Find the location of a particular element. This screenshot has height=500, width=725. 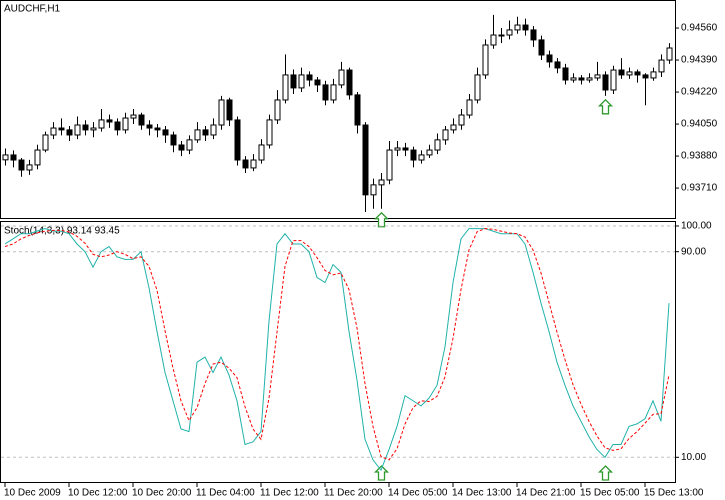

x-tick-label: 14 Dec 05:00 is located at coordinates (418, 493).